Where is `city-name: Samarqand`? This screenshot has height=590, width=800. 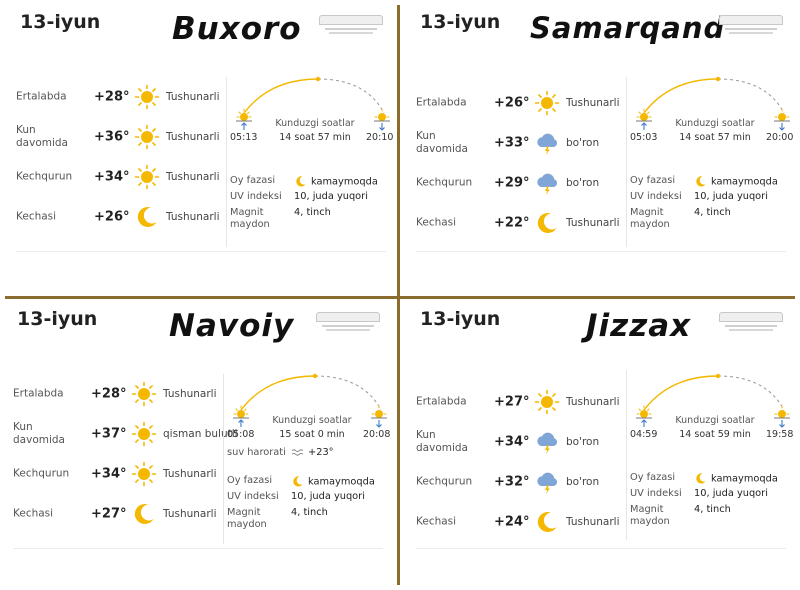 city-name: Samarqand is located at coordinates (628, 28).